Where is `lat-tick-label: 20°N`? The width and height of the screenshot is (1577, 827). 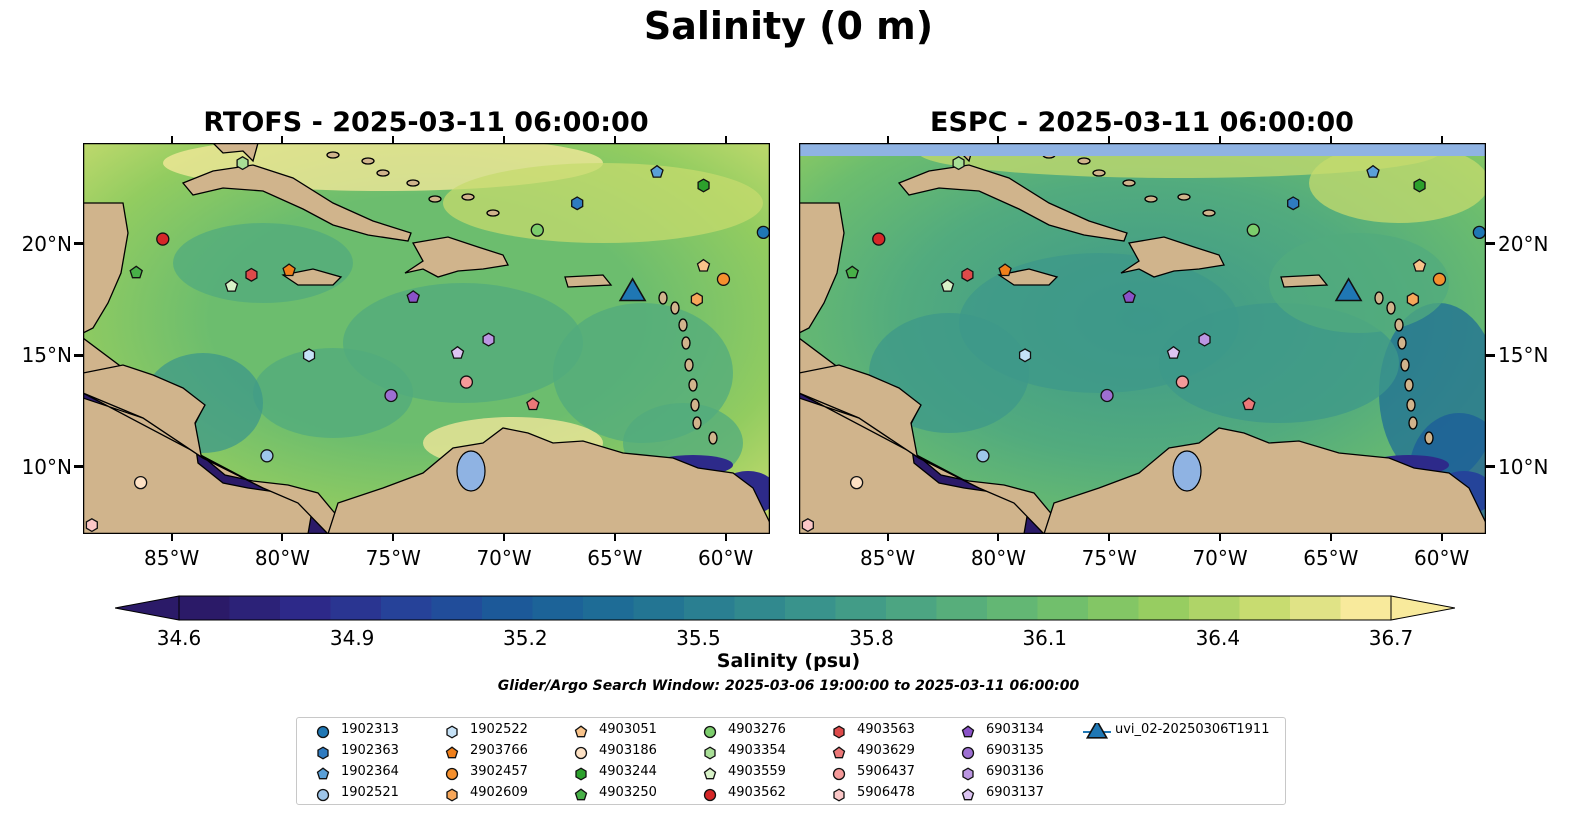 lat-tick-label: 20°N is located at coordinates (1523, 243).